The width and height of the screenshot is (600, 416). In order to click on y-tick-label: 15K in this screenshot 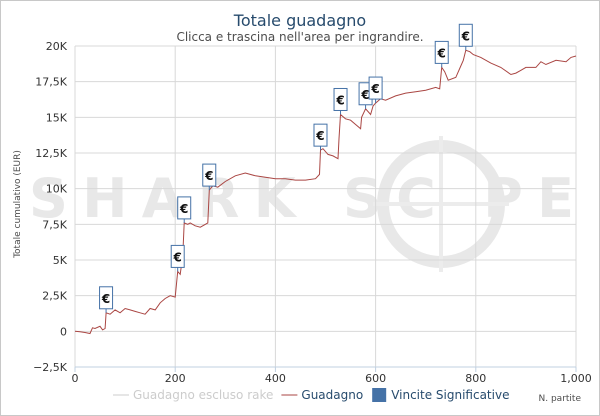, I will do `click(57, 117)`.